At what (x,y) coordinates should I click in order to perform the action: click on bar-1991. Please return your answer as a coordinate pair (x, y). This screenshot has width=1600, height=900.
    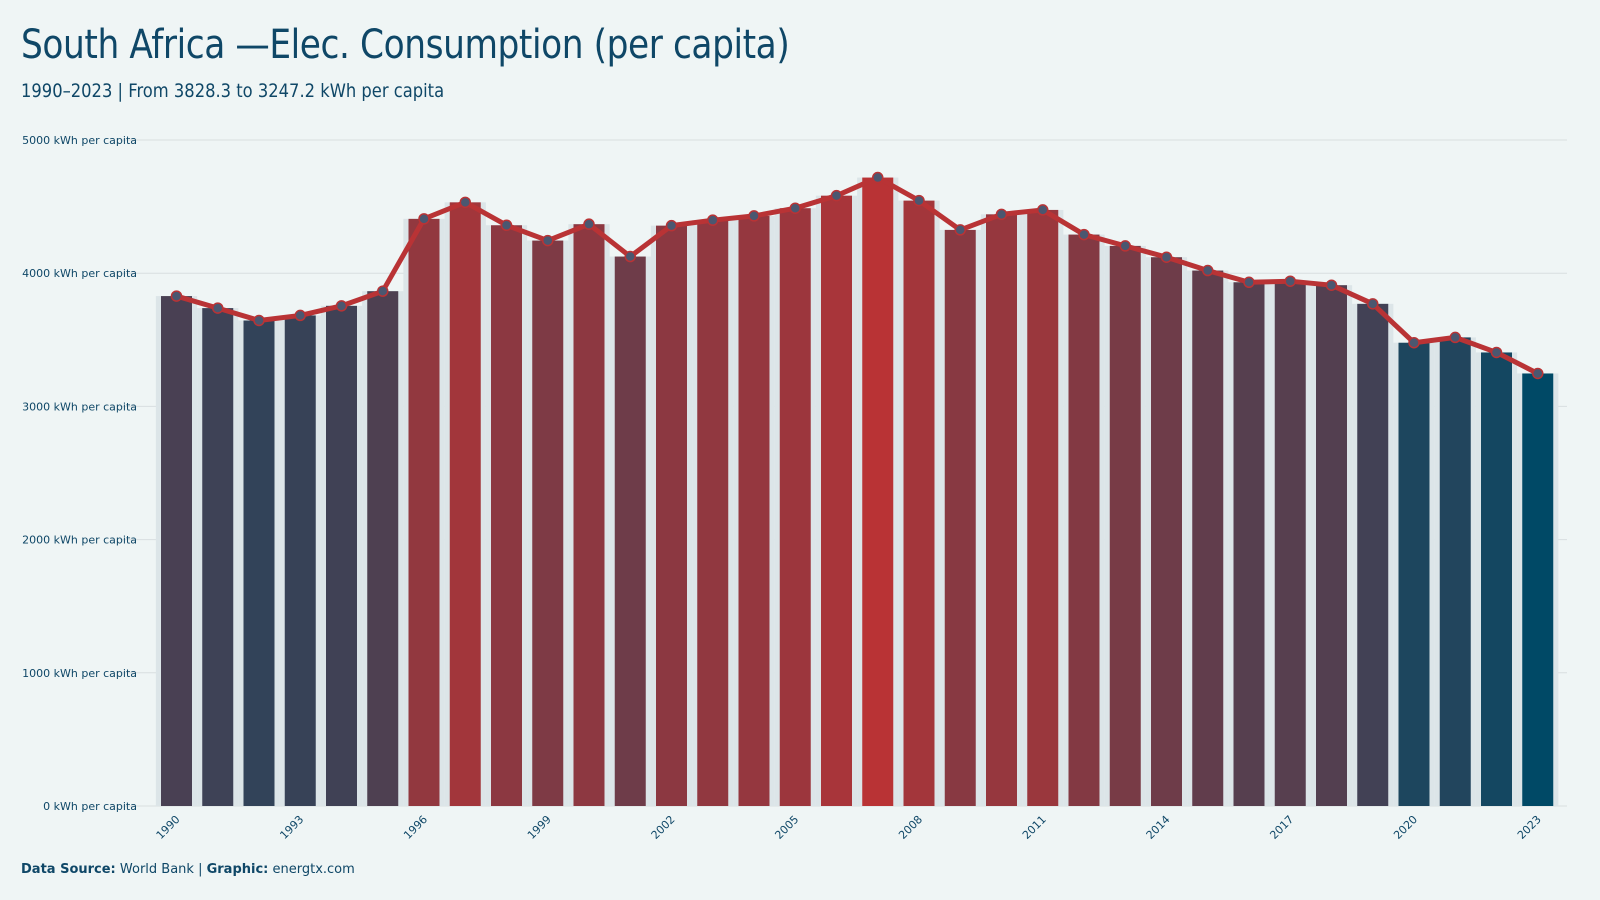
    Looking at the image, I should click on (218, 557).